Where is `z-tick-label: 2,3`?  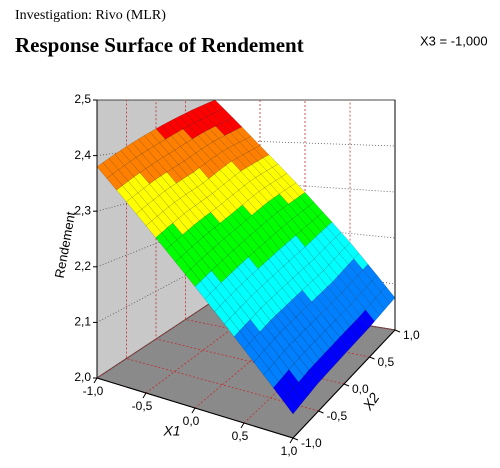
z-tick-label: 2,3 is located at coordinates (82, 210).